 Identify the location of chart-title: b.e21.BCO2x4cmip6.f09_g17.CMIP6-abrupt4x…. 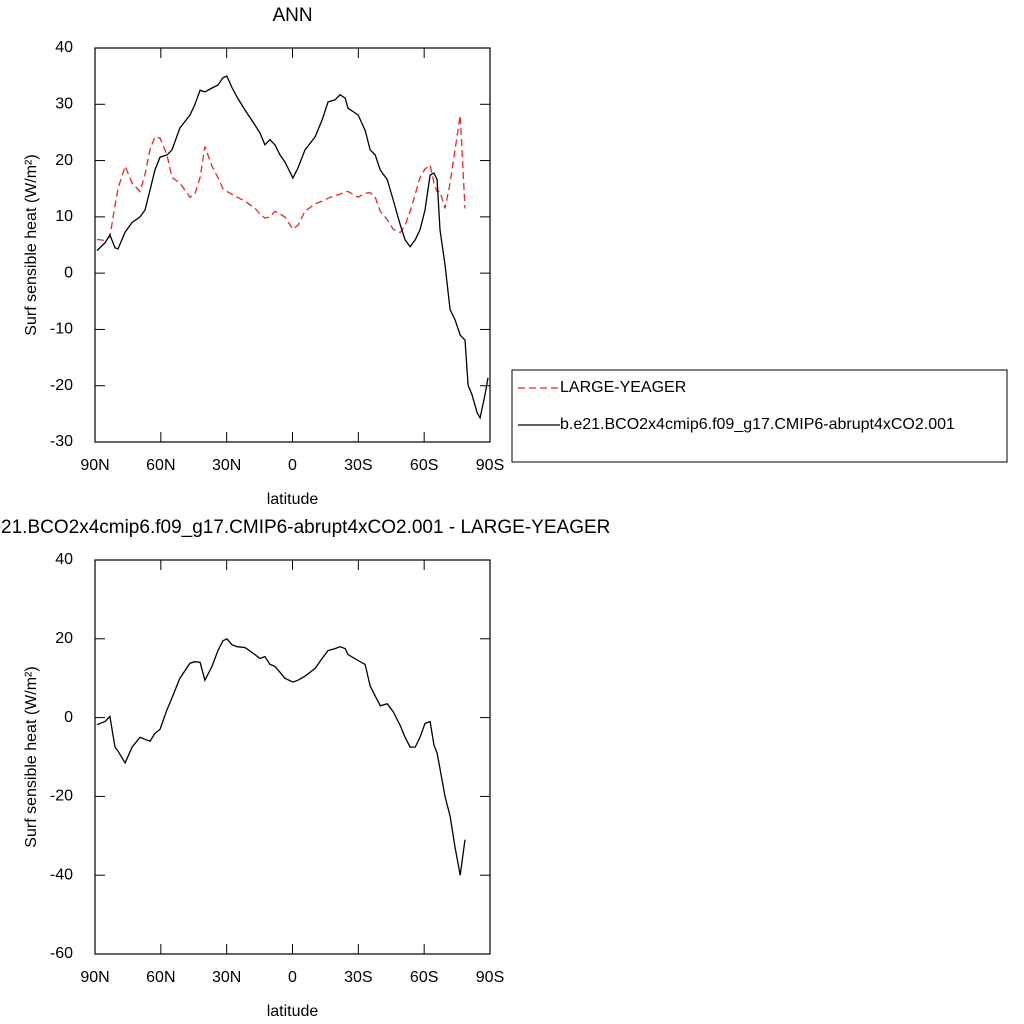
(305, 527).